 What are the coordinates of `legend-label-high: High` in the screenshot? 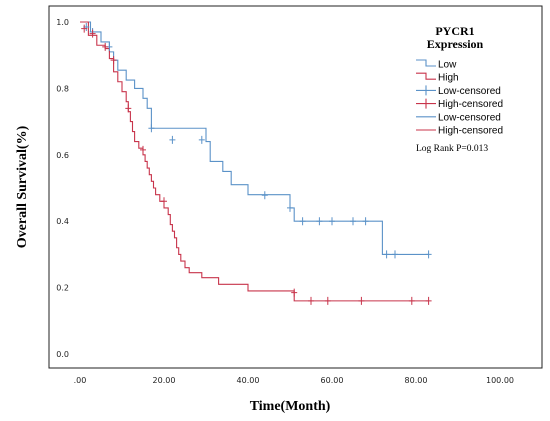 It's located at (448, 78).